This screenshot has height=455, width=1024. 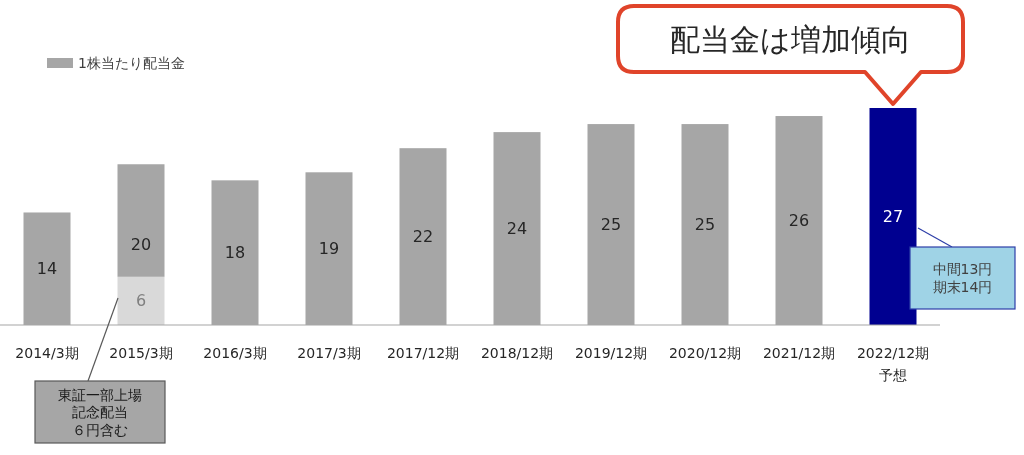 What do you see at coordinates (235, 253) in the screenshot?
I see `total-label: 18` at bounding box center [235, 253].